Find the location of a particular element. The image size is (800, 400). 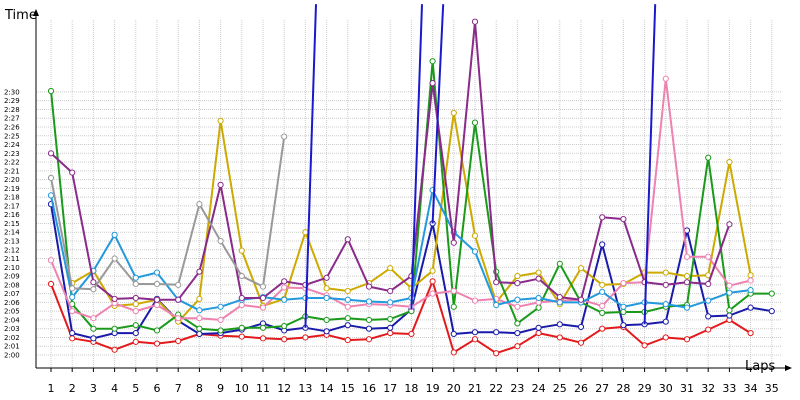

y-tick-label: 2:10 is located at coordinates (12, 268).